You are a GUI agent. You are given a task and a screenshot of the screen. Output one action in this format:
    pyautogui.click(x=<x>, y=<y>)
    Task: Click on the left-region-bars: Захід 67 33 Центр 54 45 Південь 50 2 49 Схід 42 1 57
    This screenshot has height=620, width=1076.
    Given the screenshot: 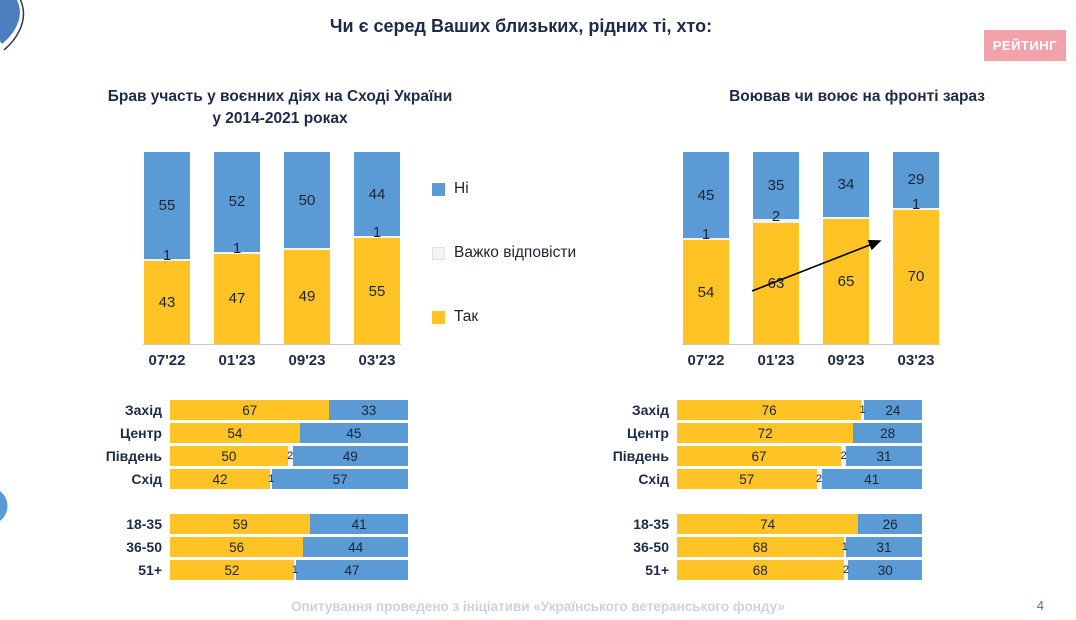 What is the action you would take?
    pyautogui.click(x=248, y=446)
    